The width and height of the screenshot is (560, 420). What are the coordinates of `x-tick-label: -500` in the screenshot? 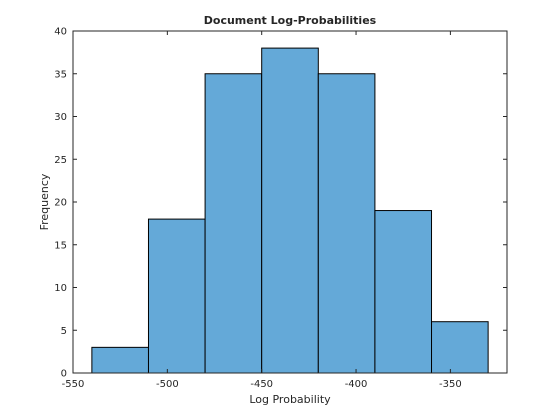 It's located at (167, 384).